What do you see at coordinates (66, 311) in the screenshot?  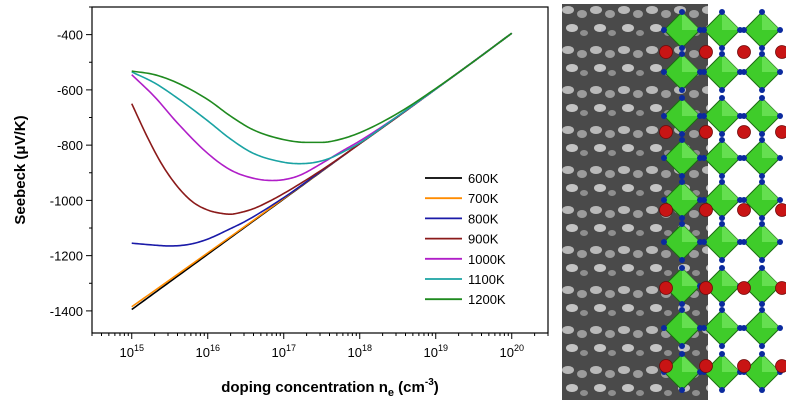 I see `y-tick-label: -1400` at bounding box center [66, 311].